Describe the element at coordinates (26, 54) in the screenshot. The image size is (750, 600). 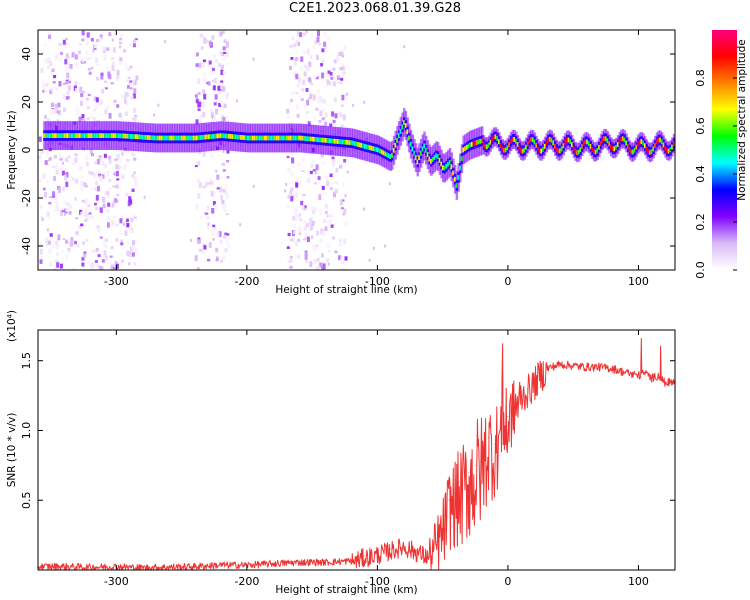
I see `y-tick-label: 40` at that location.